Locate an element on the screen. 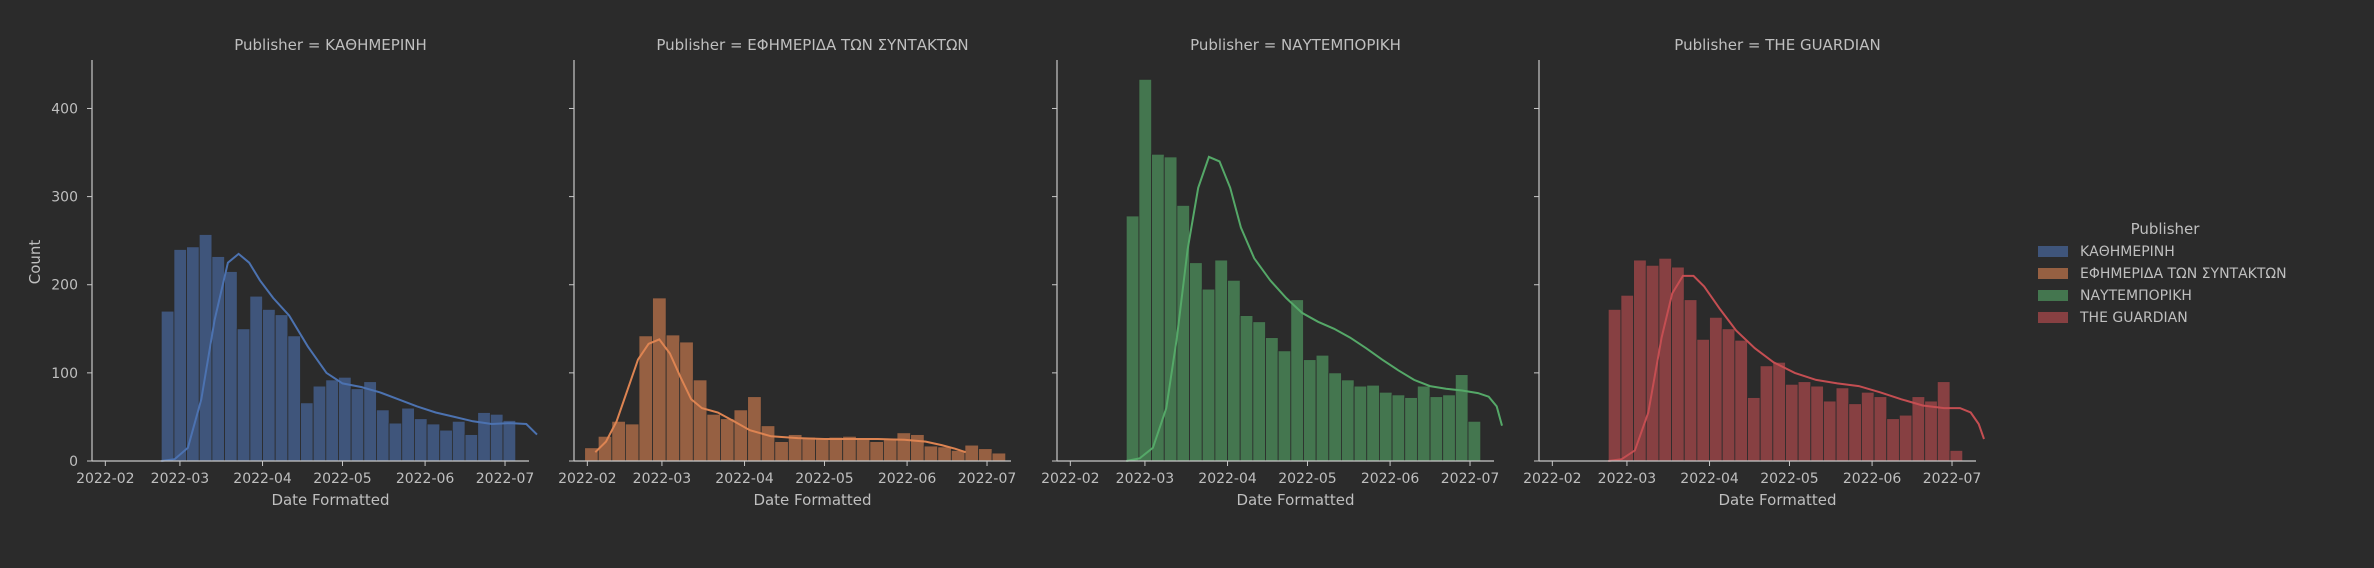 The width and height of the screenshot is (2374, 568). legend-label: THE GUARDIAN is located at coordinates (2133, 318).